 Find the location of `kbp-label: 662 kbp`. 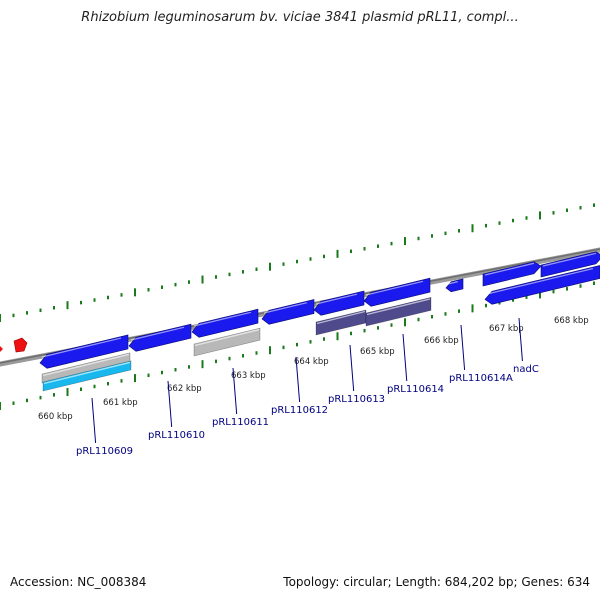

kbp-label: 662 kbp is located at coordinates (184, 389).